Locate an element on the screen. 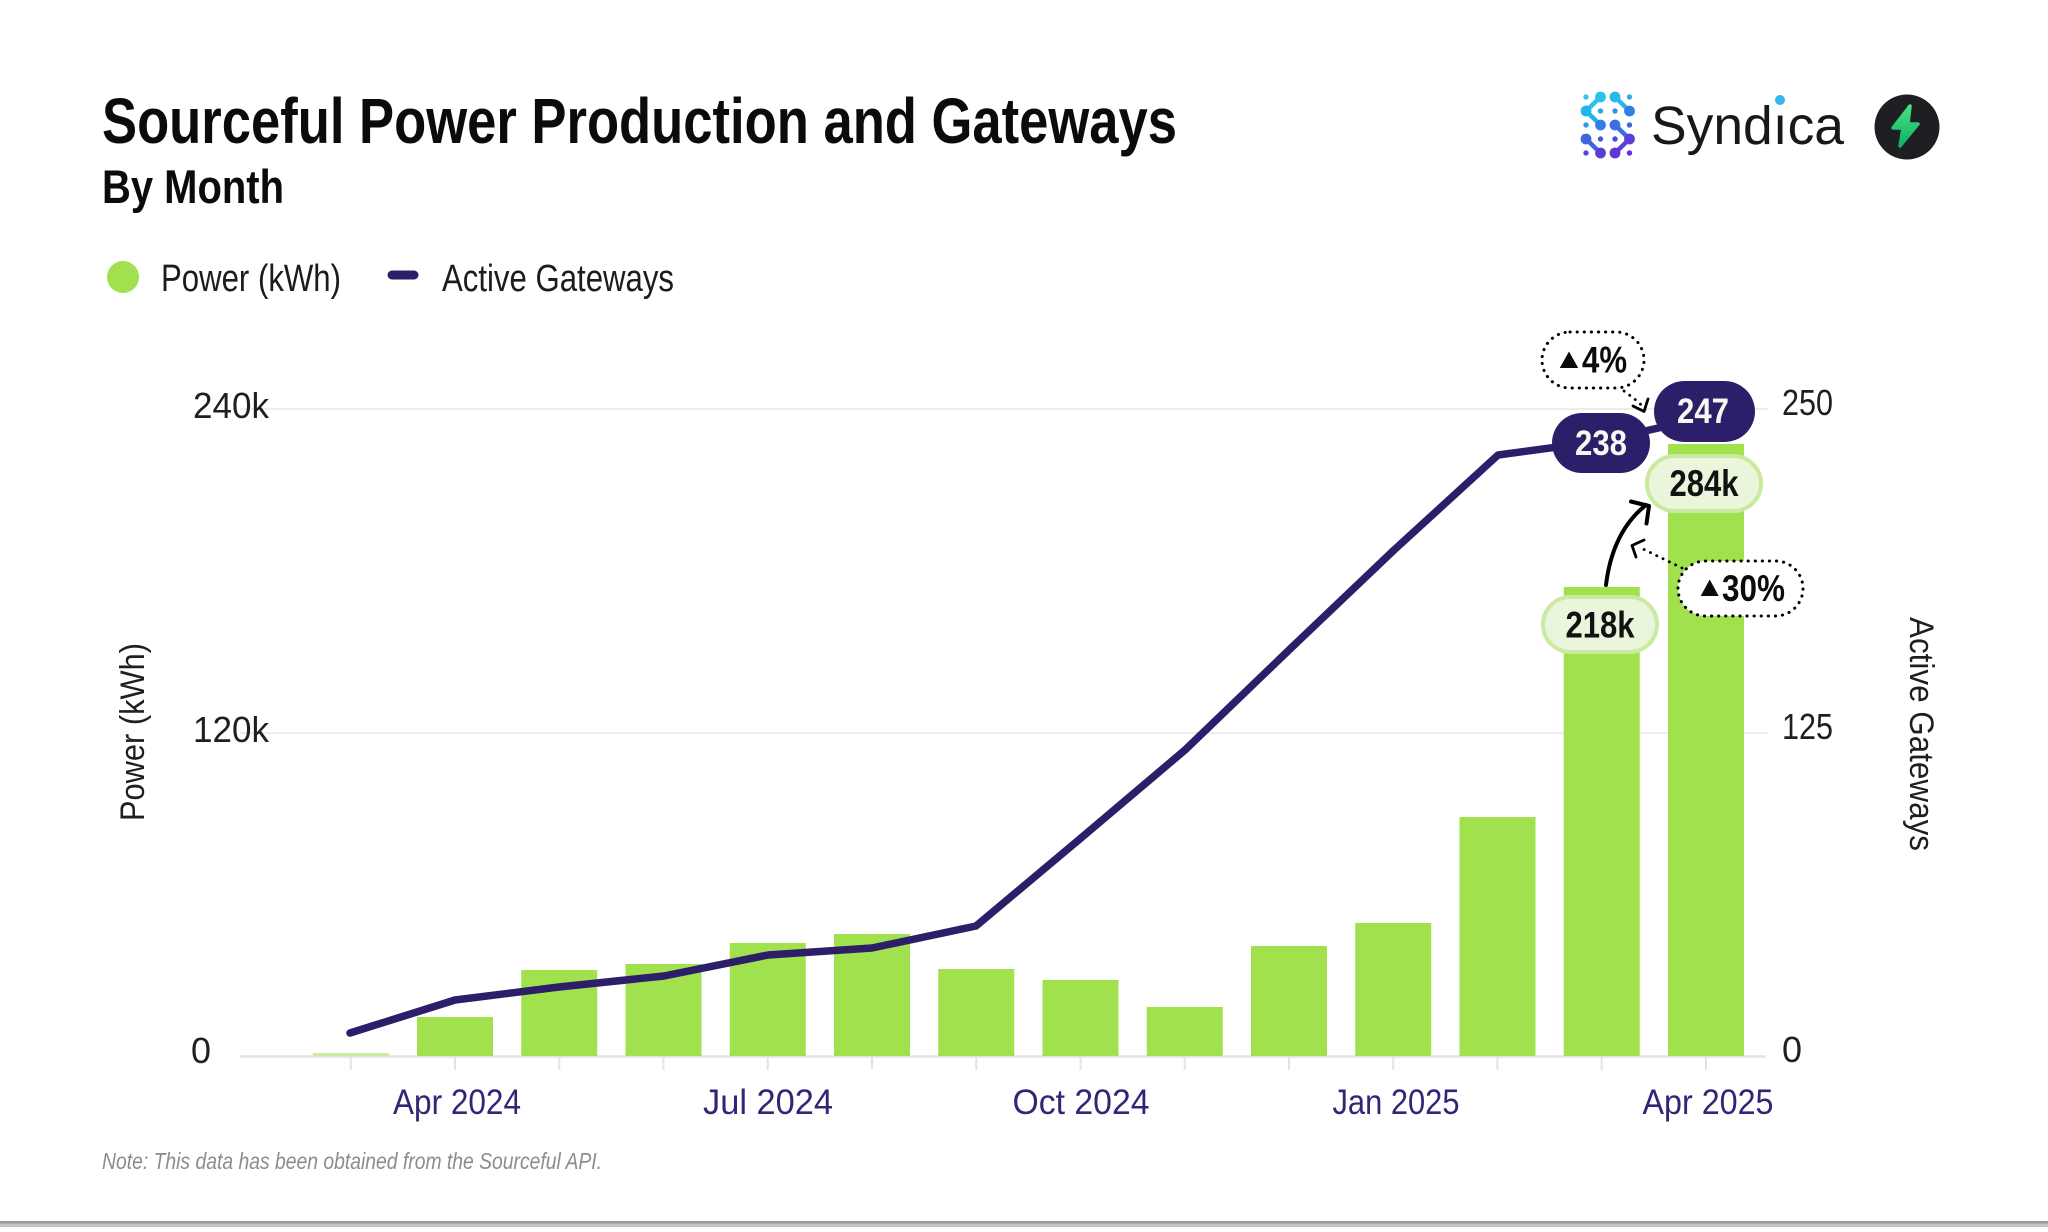 This screenshot has width=2048, height=1232. svg-text: Jan 2025 is located at coordinates (1396, 1102).